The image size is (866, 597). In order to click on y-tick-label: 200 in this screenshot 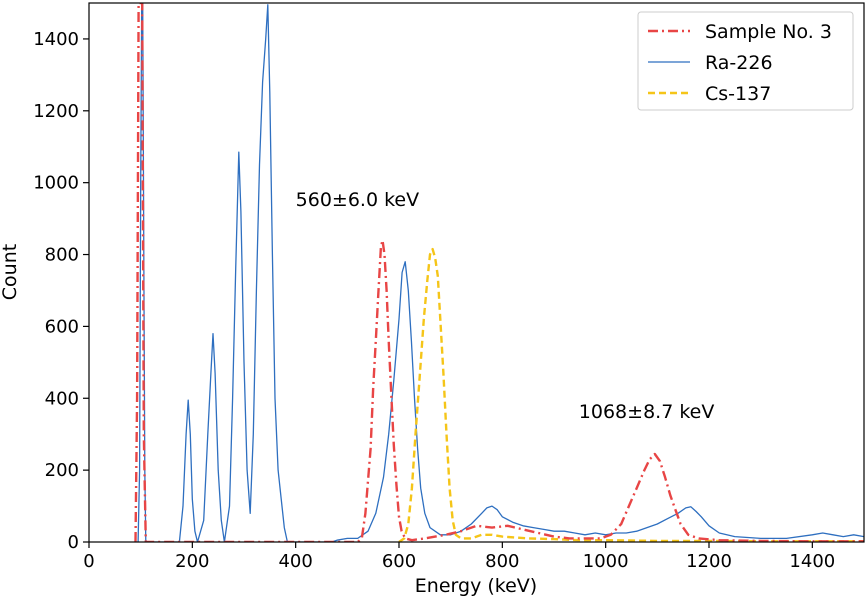, I will do `click(62, 470)`.